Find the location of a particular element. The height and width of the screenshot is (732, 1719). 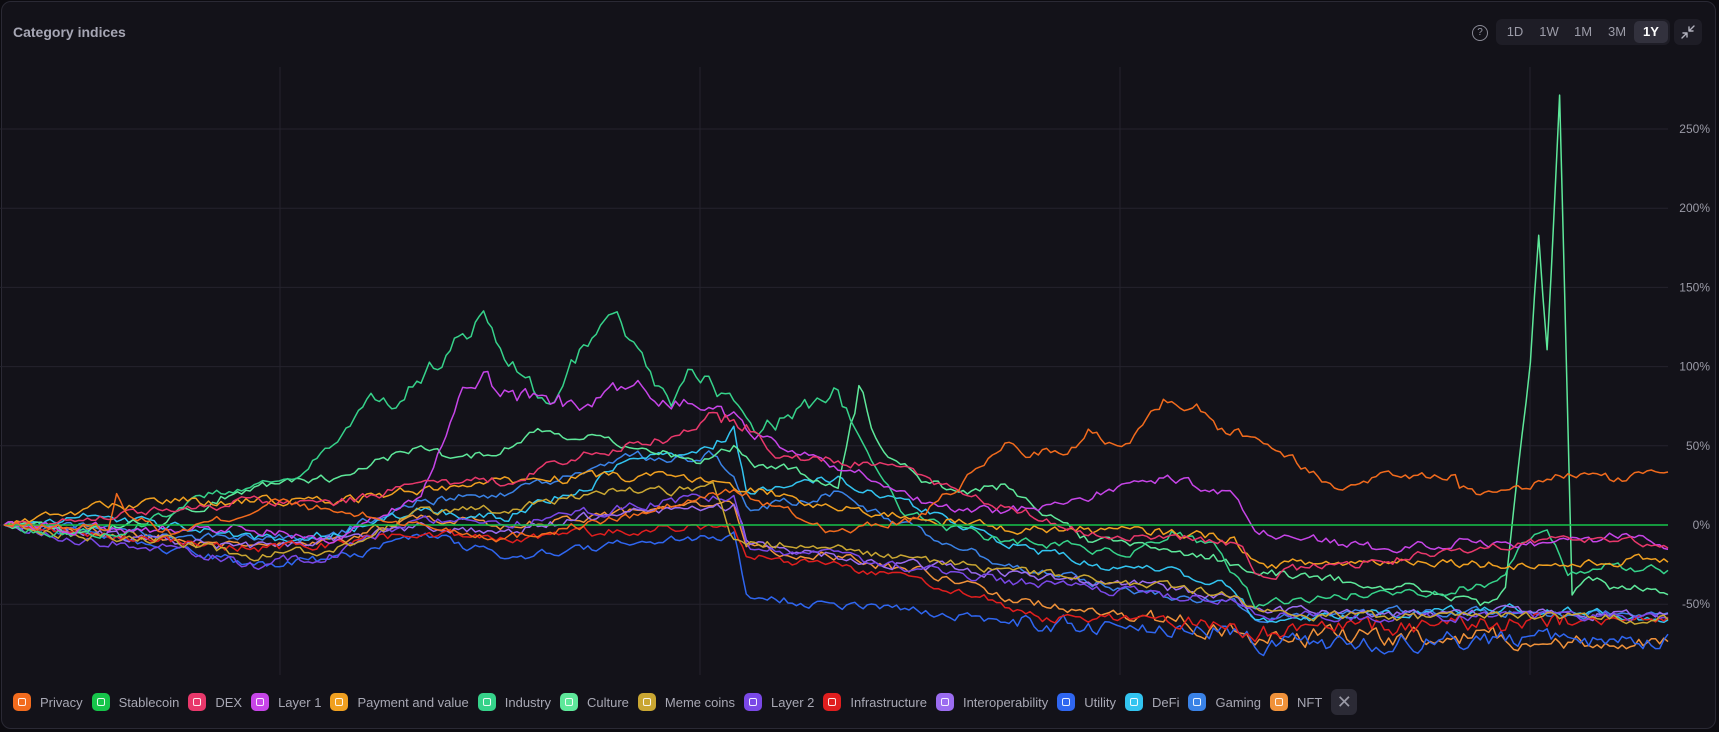

range-1m-button: 1M is located at coordinates (1583, 31).